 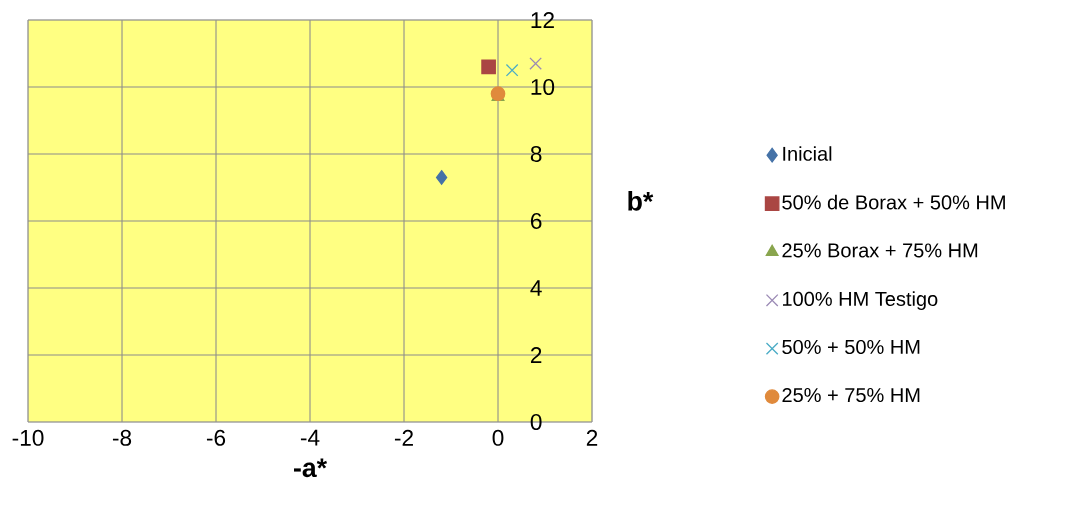 What do you see at coordinates (311, 468) in the screenshot?
I see `x-axis-title: -a*` at bounding box center [311, 468].